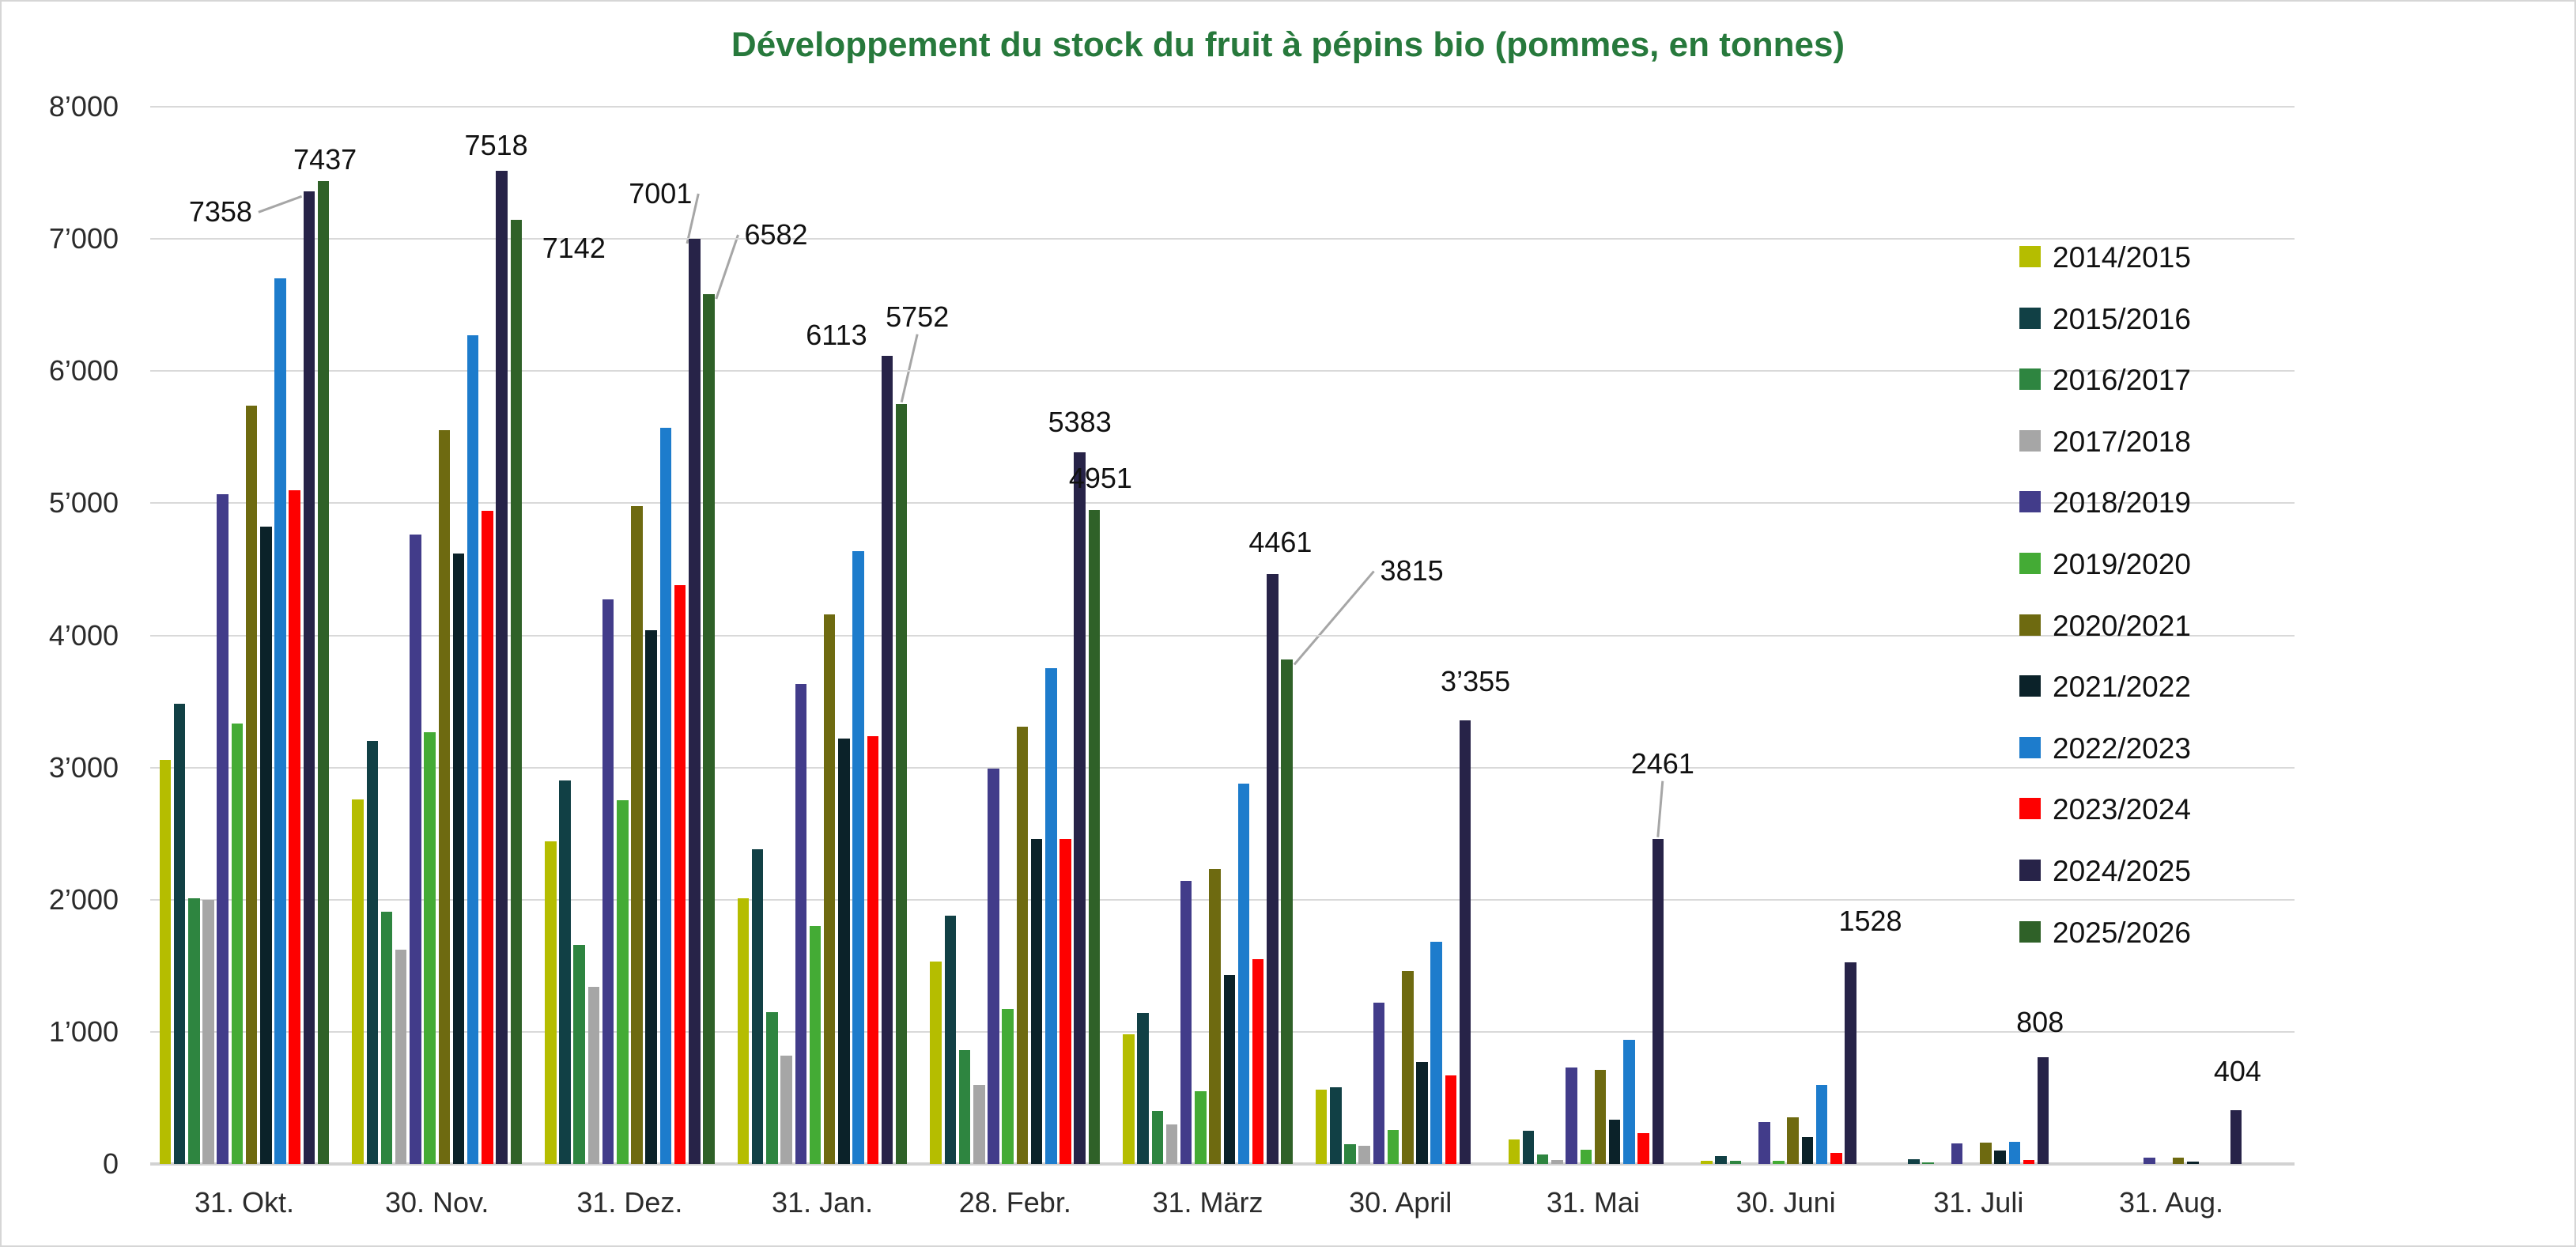 This screenshot has width=2576, height=1247. Describe the element at coordinates (1957, 1153) in the screenshot. I see `bar-2018-2019-31Juli` at that location.